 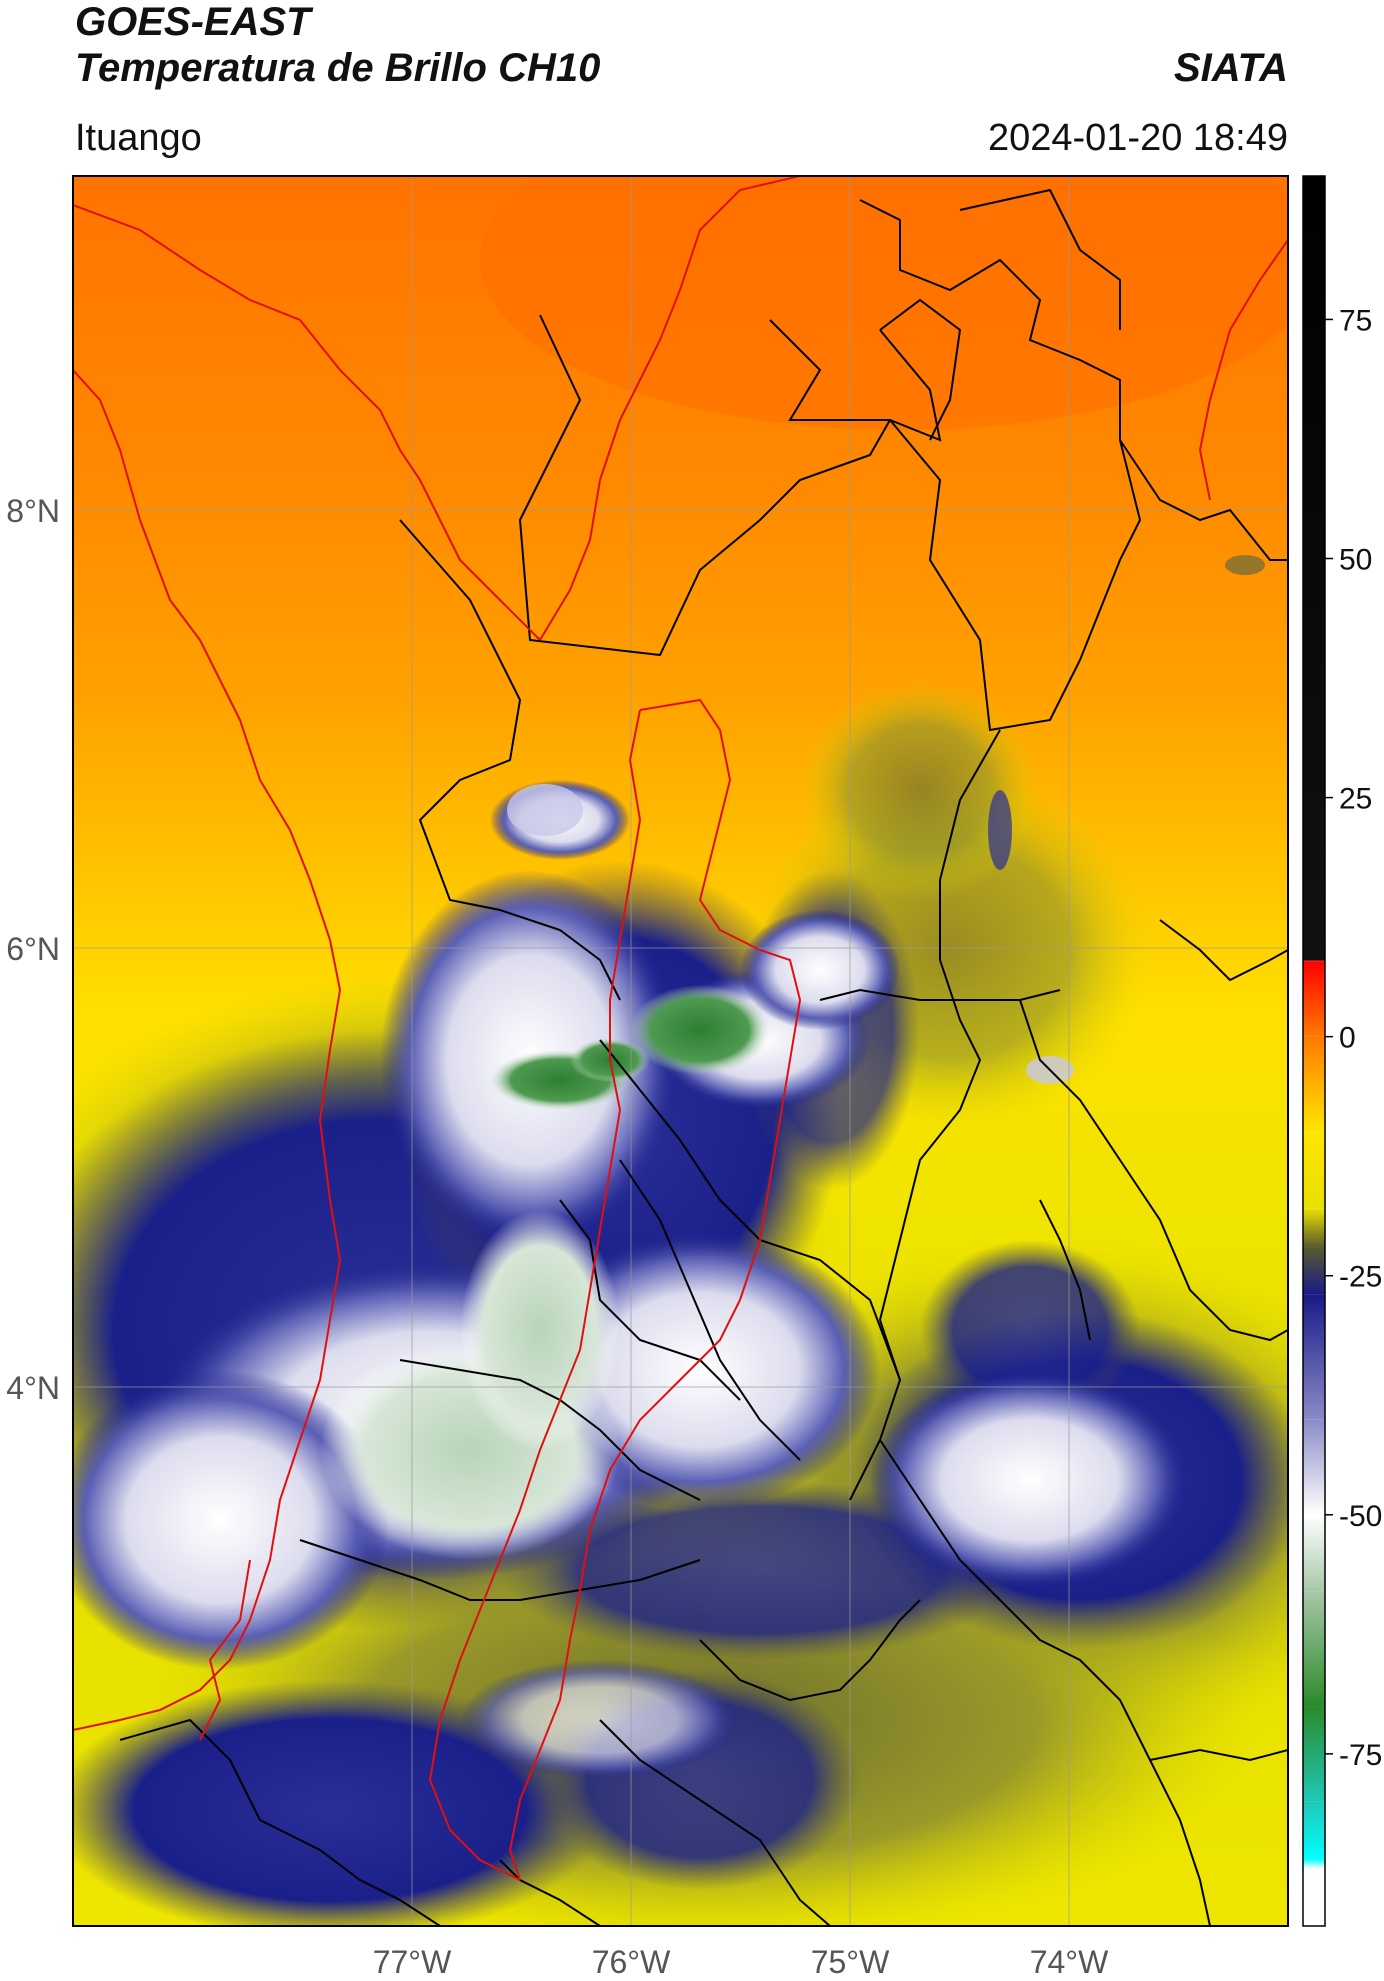 What do you see at coordinates (1360, 1755) in the screenshot?
I see `colorbar-tick-label: -75` at bounding box center [1360, 1755].